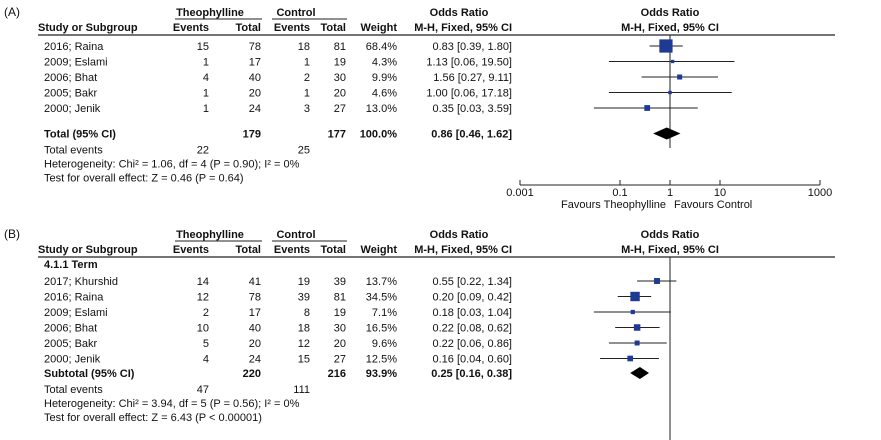 The height and width of the screenshot is (440, 881). I want to click on total-events-1: 47, so click(203, 390).